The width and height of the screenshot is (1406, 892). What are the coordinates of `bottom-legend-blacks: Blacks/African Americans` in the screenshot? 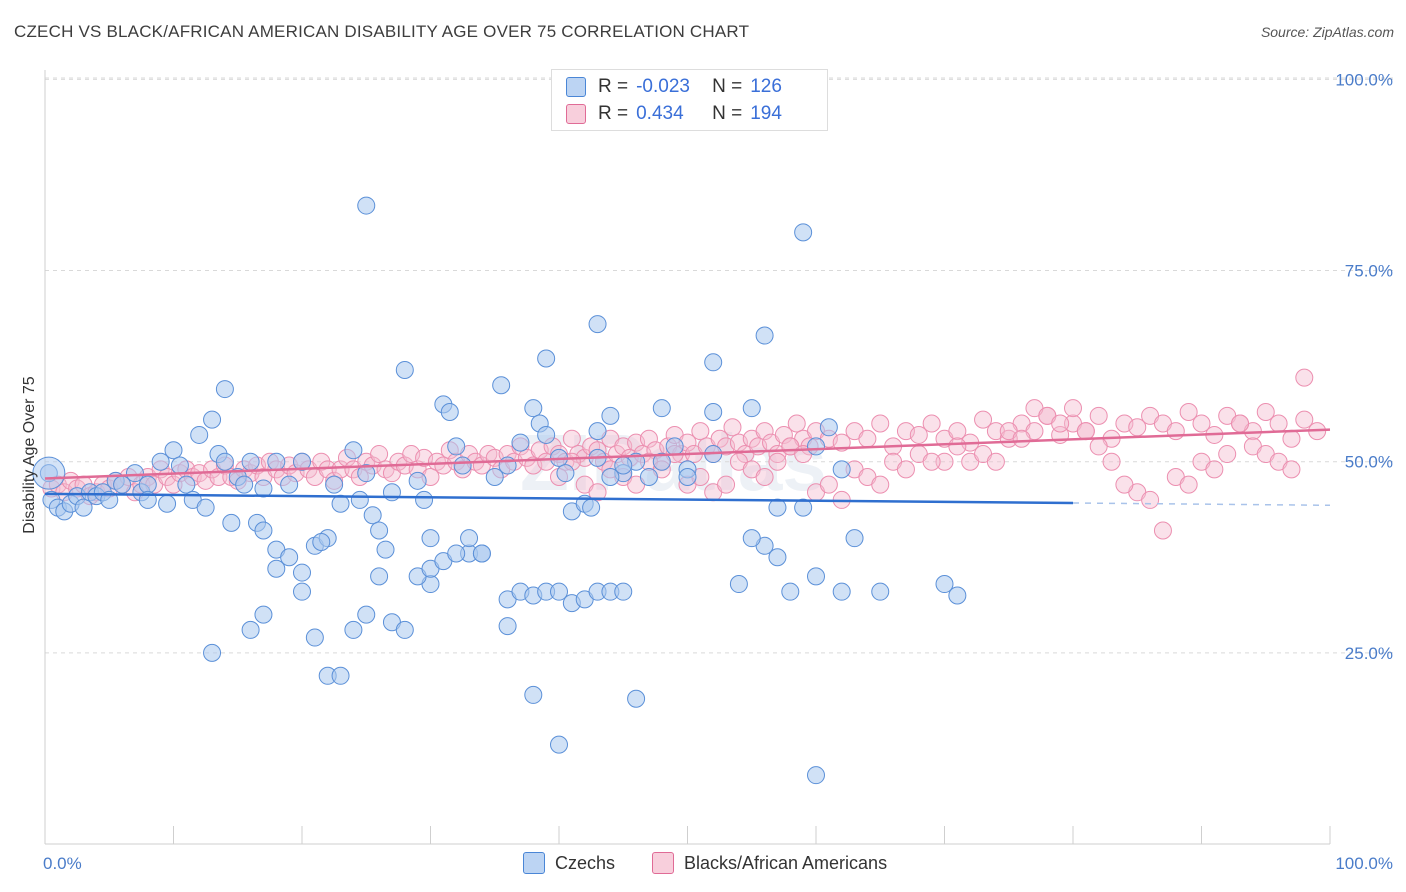 It's located at (769, 863).